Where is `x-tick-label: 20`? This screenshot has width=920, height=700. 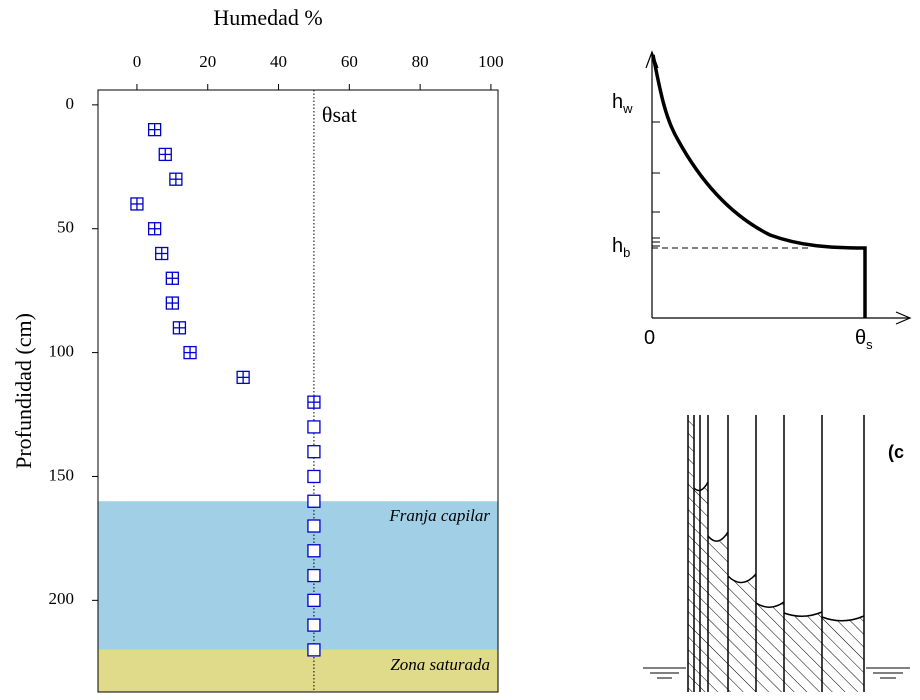
x-tick-label: 20 is located at coordinates (207, 61).